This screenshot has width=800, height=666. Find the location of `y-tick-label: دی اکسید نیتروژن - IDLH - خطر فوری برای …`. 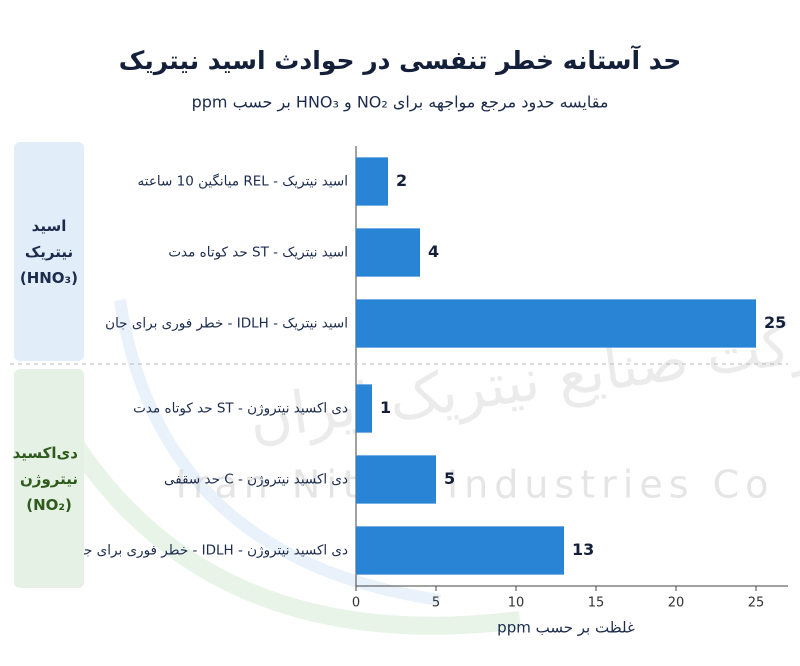

y-tick-label: دی اکسید نیتروژن - IDLH - خطر فوری برای … is located at coordinates (209, 551).